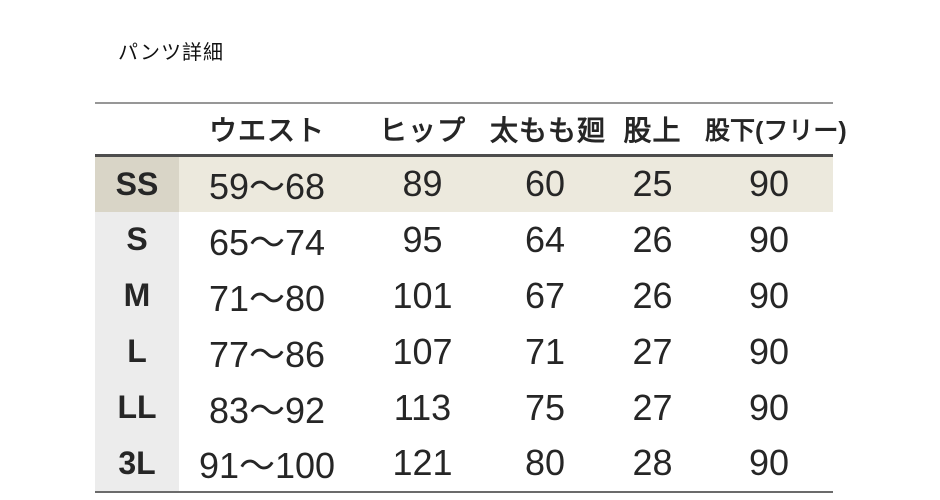 Image resolution: width=940 pixels, height=500 pixels. What do you see at coordinates (267, 295) in the screenshot?
I see `waist-cell: 71〜80` at bounding box center [267, 295].